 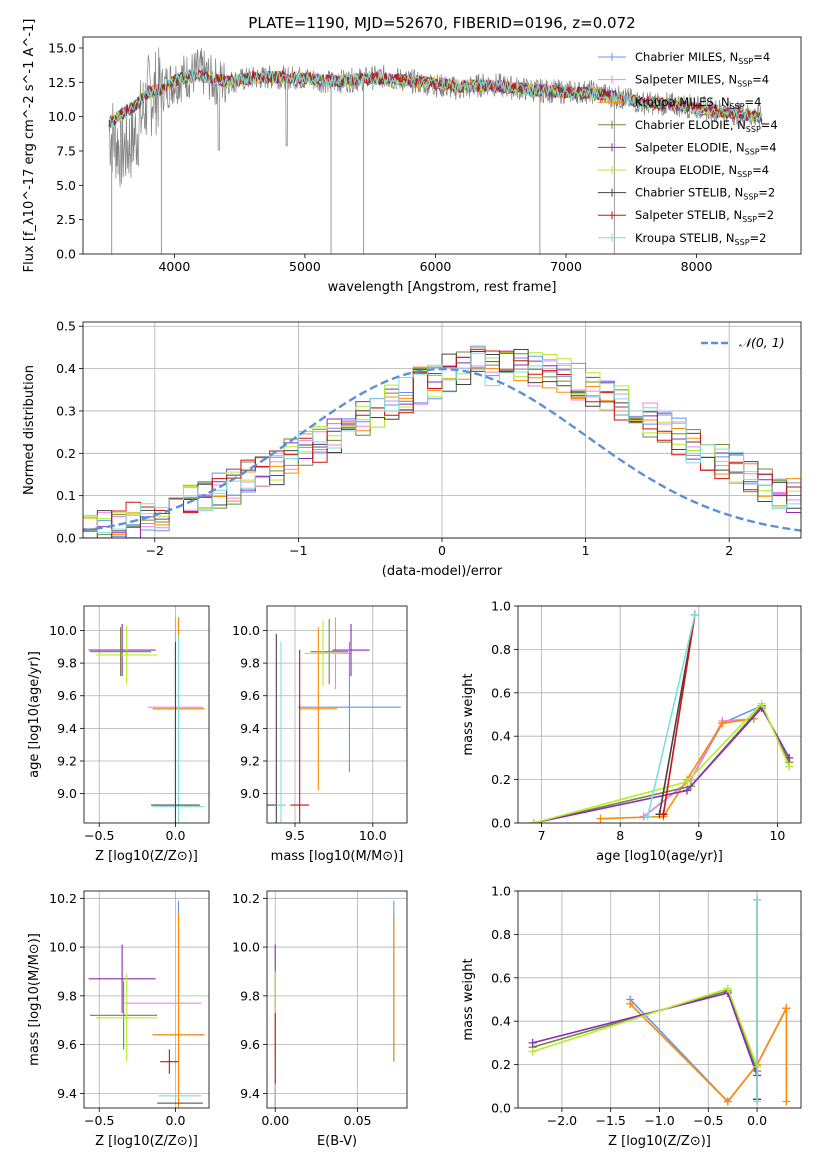 I want to click on x-tick-label: 2, so click(x=729, y=550).